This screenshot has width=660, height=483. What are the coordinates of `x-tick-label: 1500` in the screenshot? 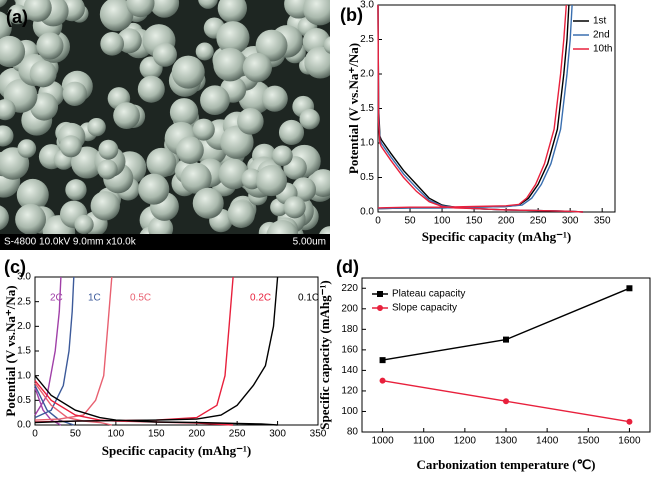 It's located at (588, 441).